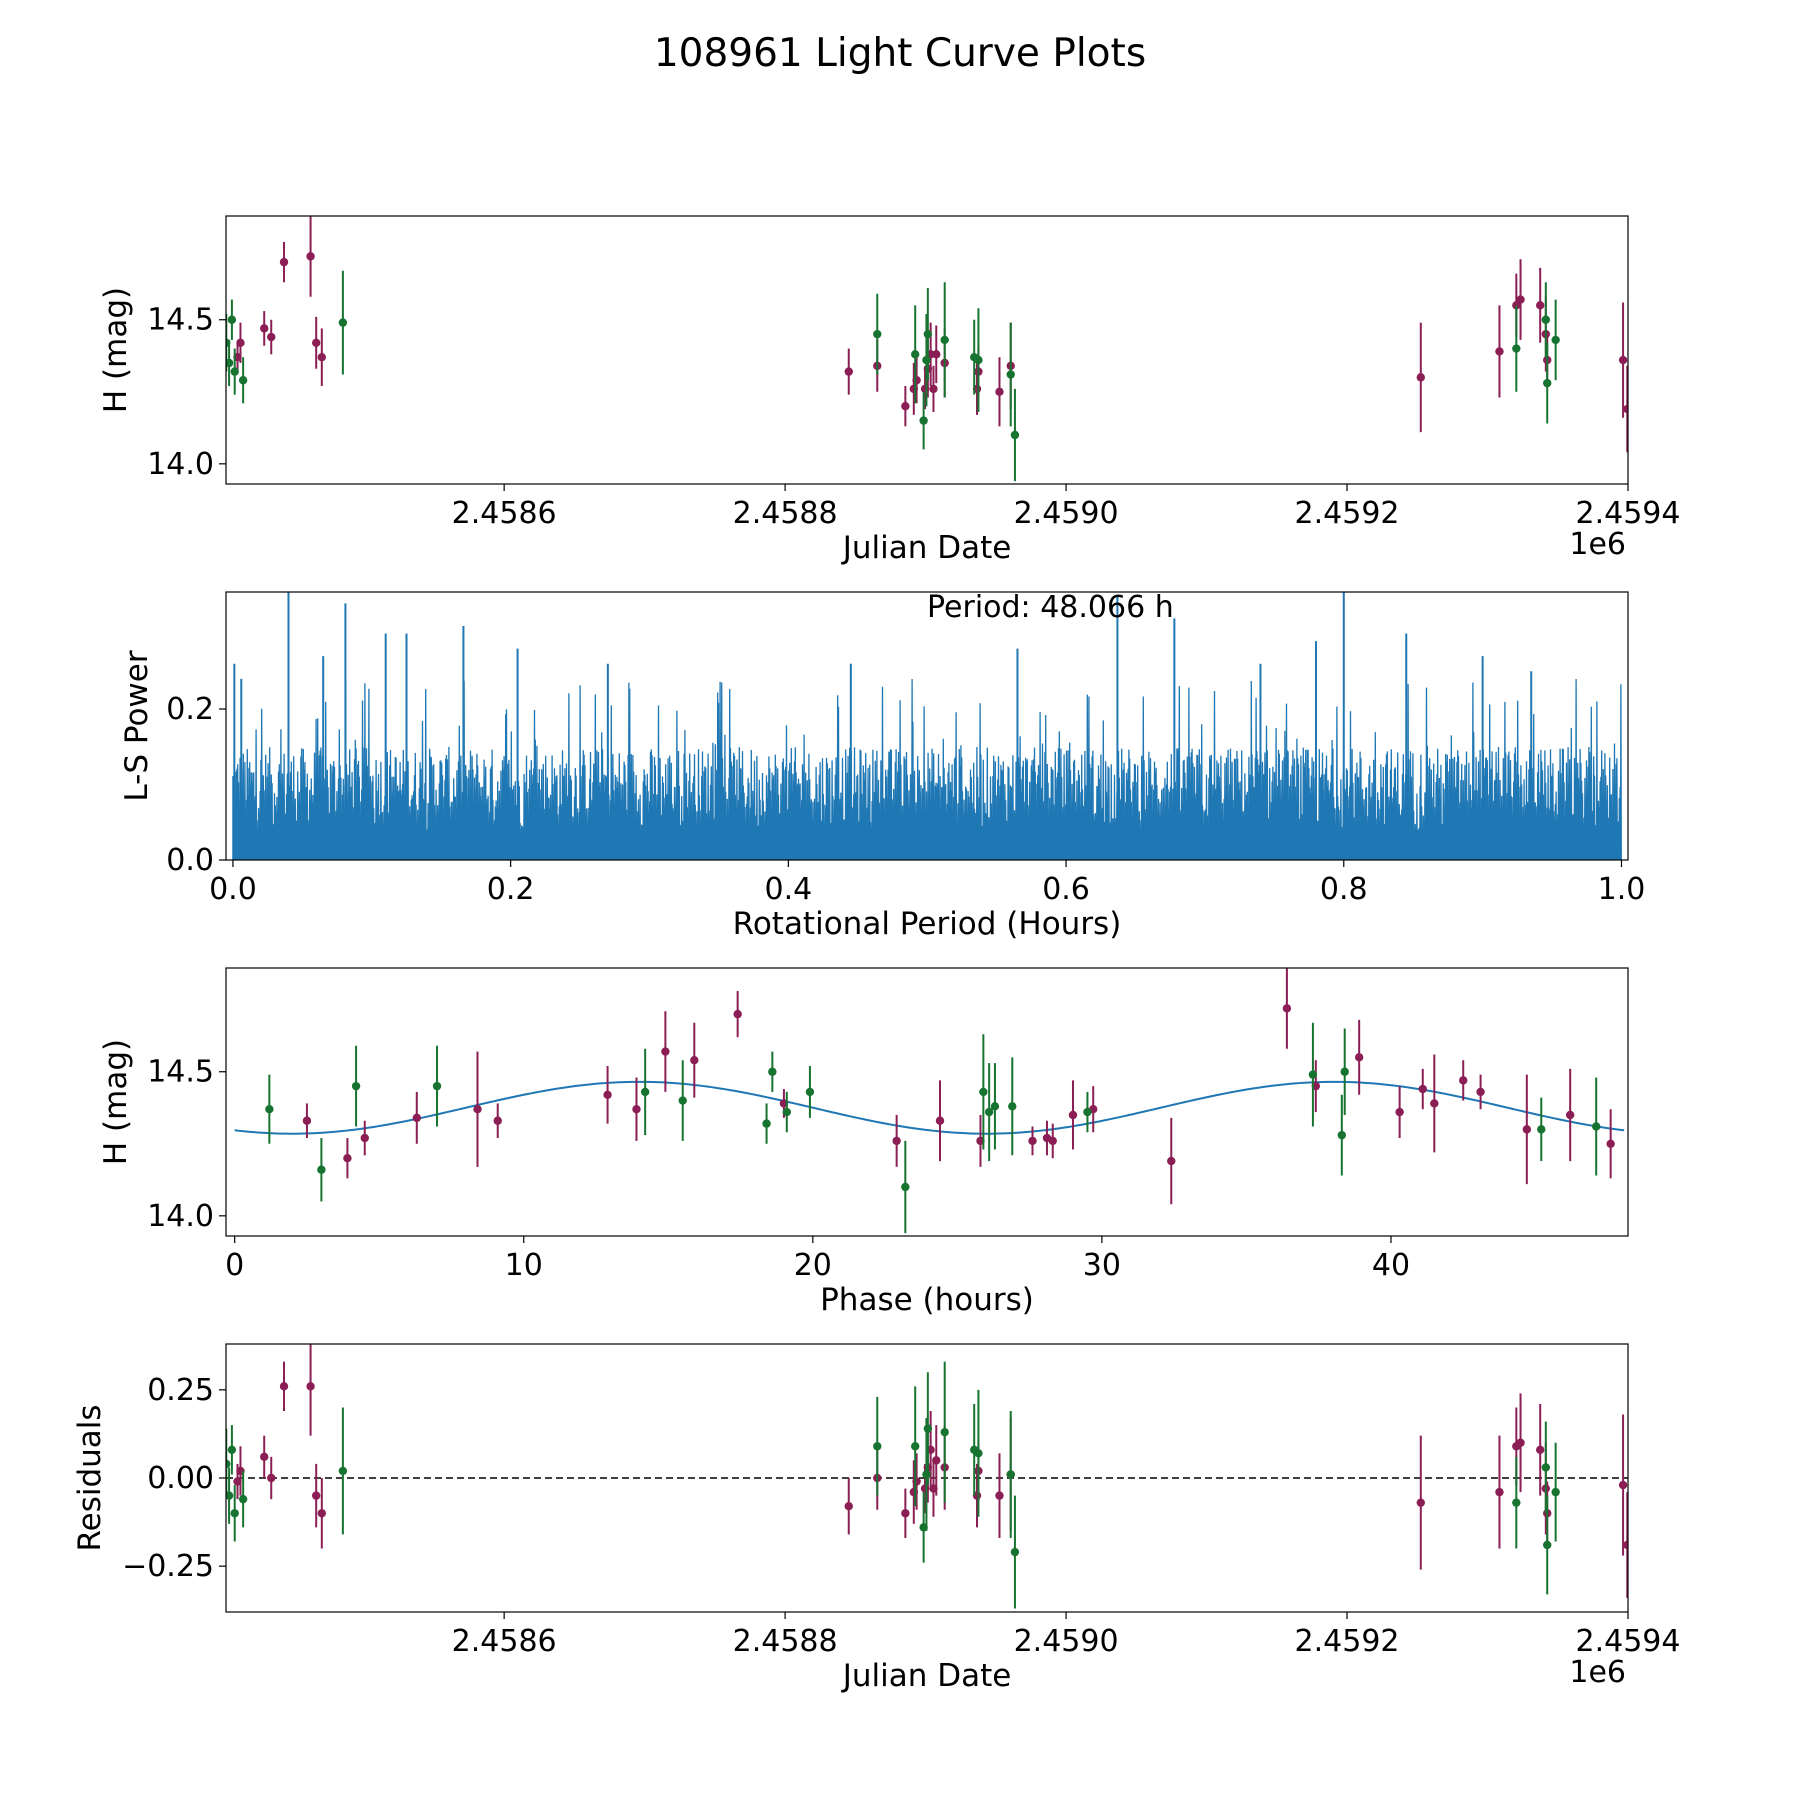 The width and height of the screenshot is (1800, 1800). What do you see at coordinates (913, 417) in the screenshot?
I see `lightcurve-ticks: 2.4586 2.4588 2.4590 2.4592 2.4594 14.0 14.5` at bounding box center [913, 417].